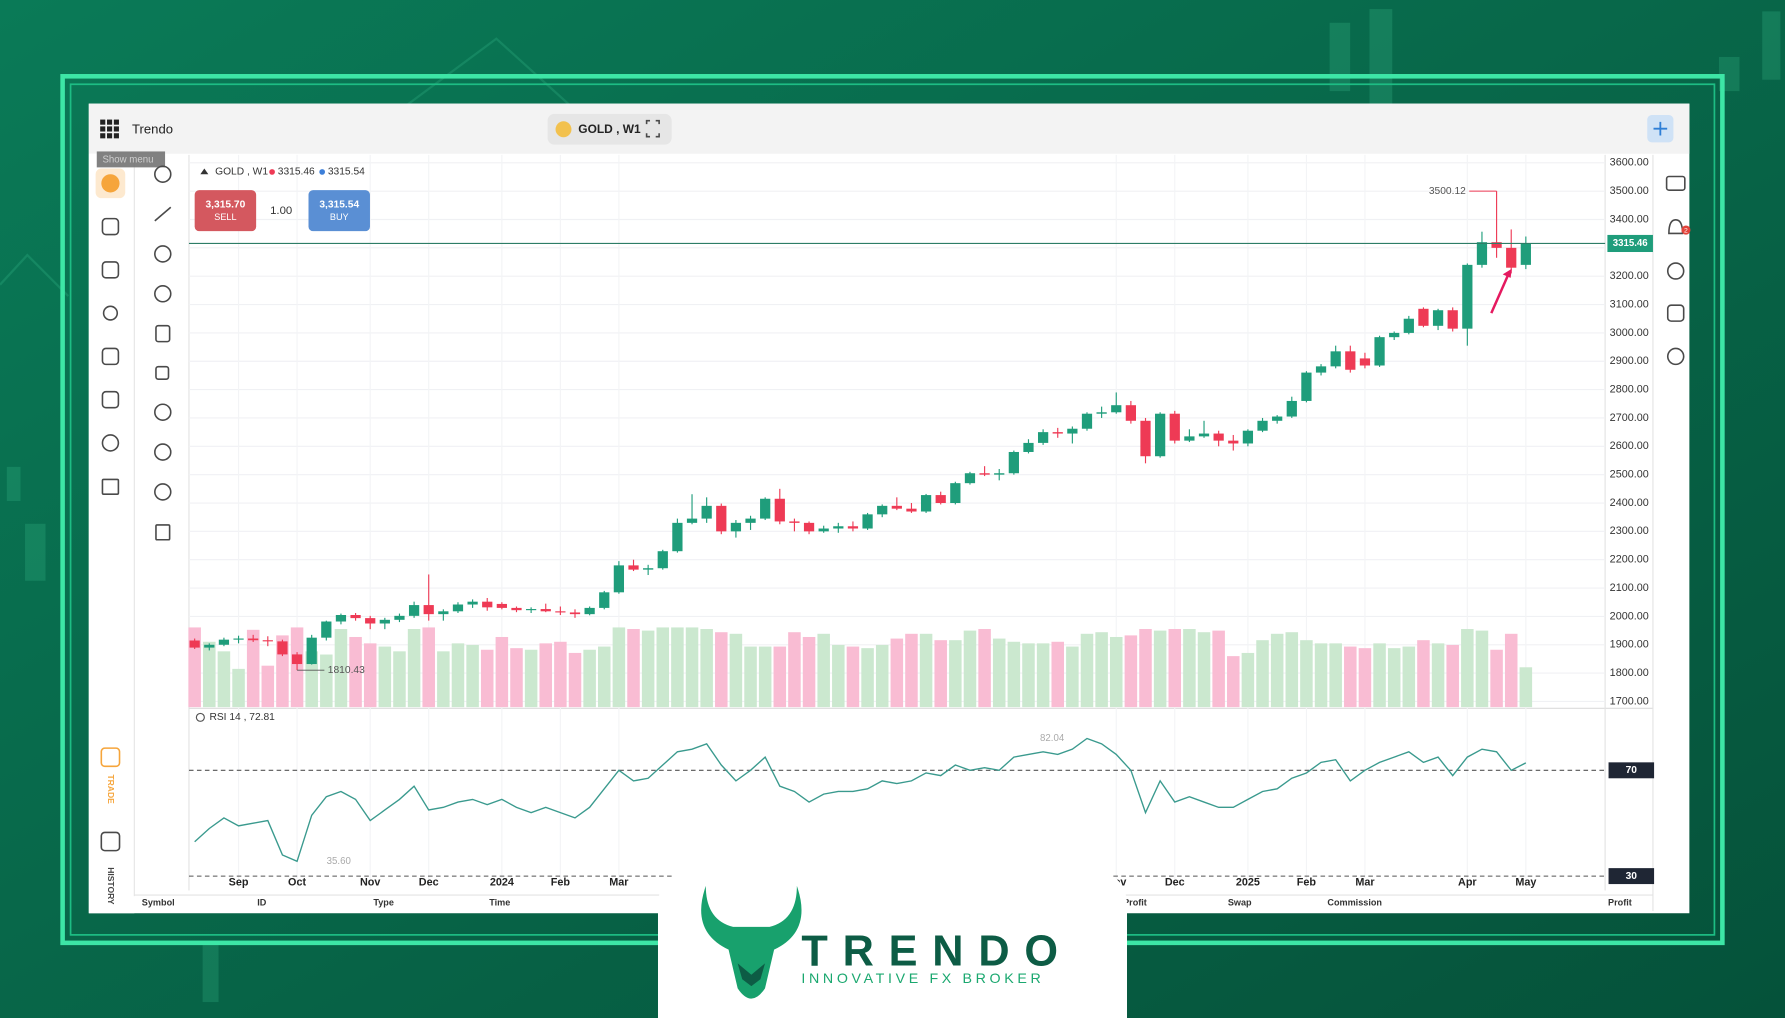 This screenshot has width=1785, height=1018. Describe the element at coordinates (281, 211) in the screenshot. I see `lot-size: 1.00` at that location.